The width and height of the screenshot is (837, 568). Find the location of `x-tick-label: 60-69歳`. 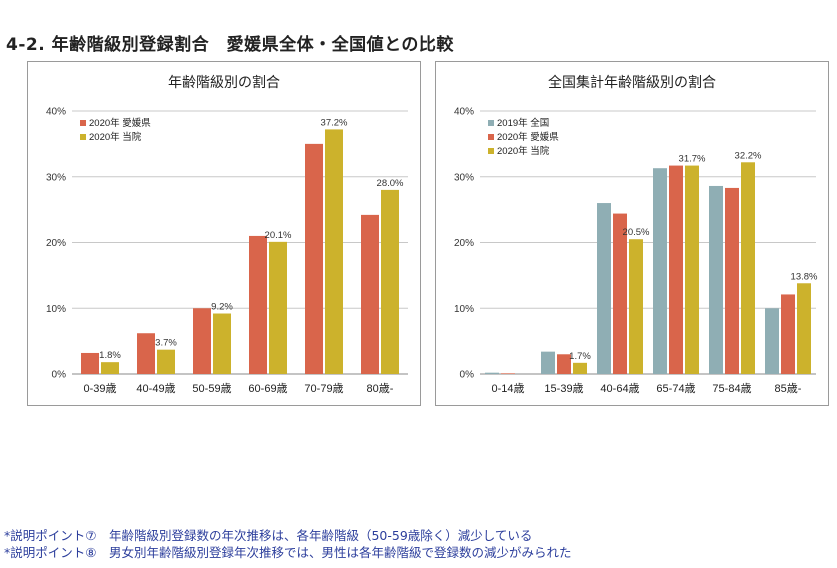

x-tick-label: 60-69歳 is located at coordinates (267, 388).